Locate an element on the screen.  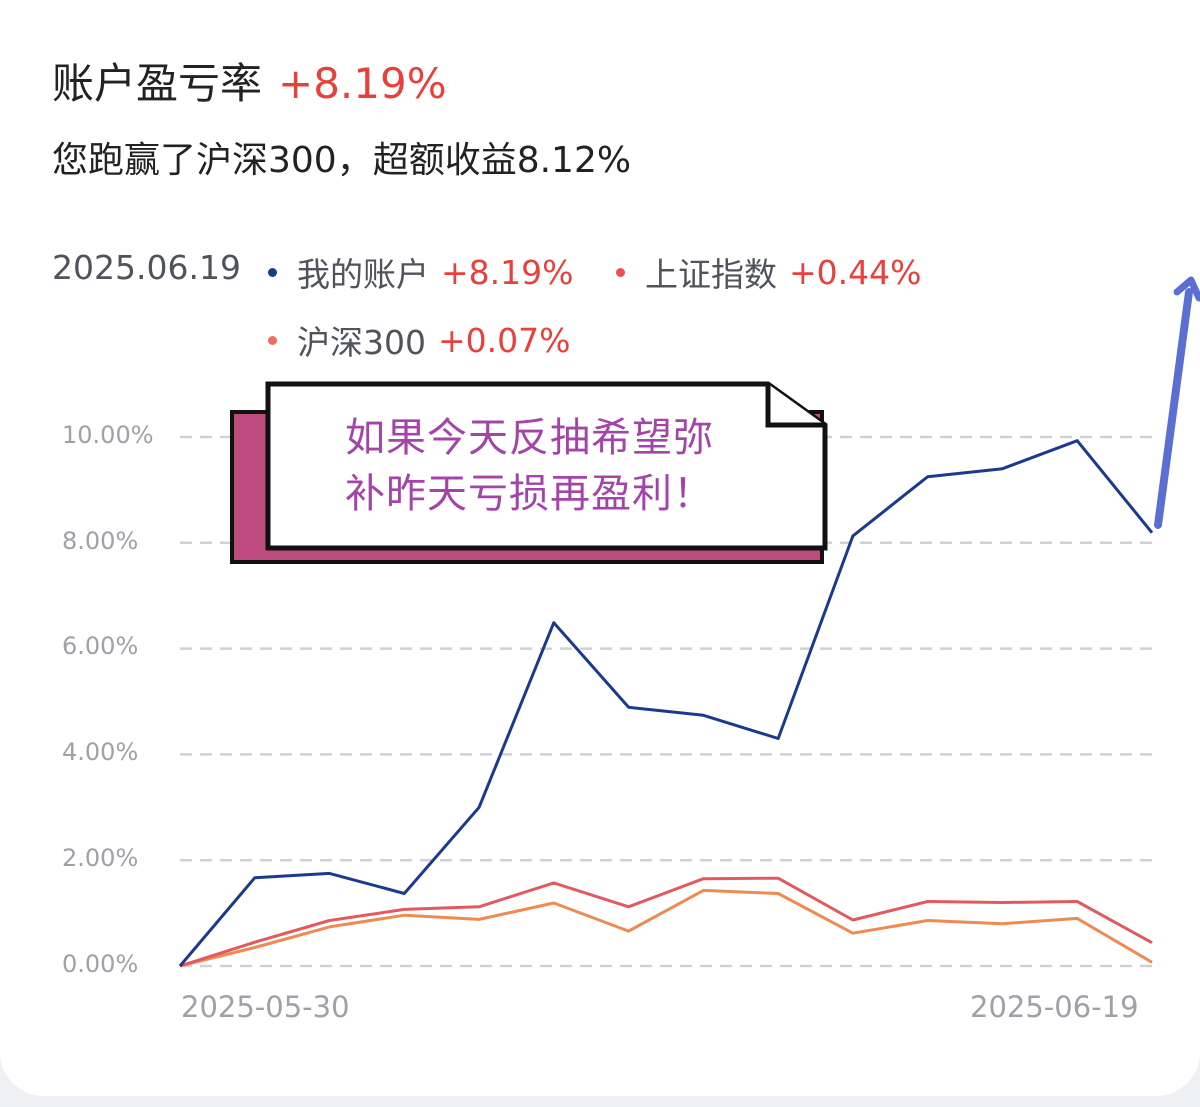
legend-item-my-account: 我的账户 +8.19% is located at coordinates (420, 272).